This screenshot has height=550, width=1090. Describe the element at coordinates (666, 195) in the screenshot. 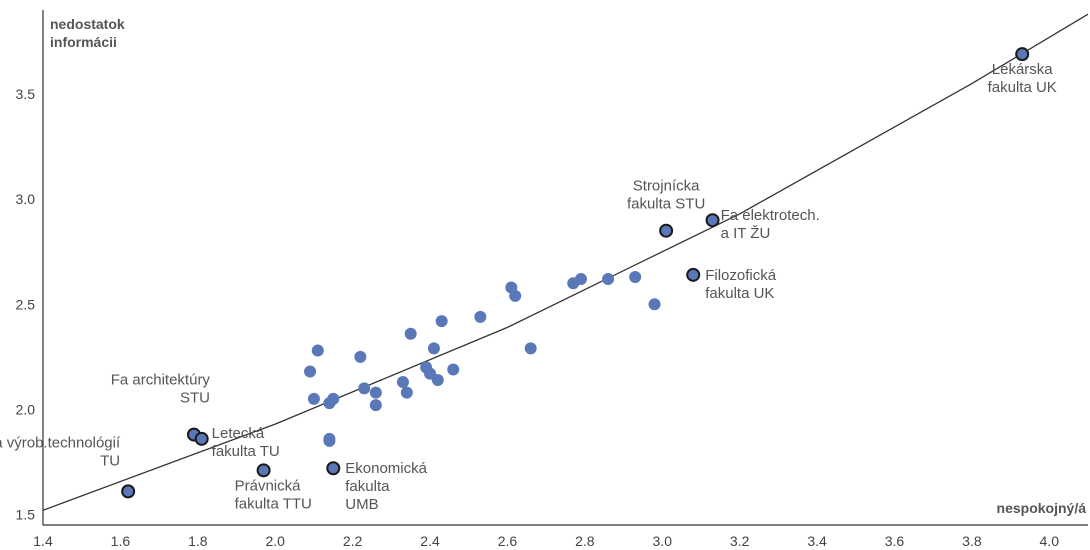

I see `point-label: Strojnícka fakulta STU` at that location.